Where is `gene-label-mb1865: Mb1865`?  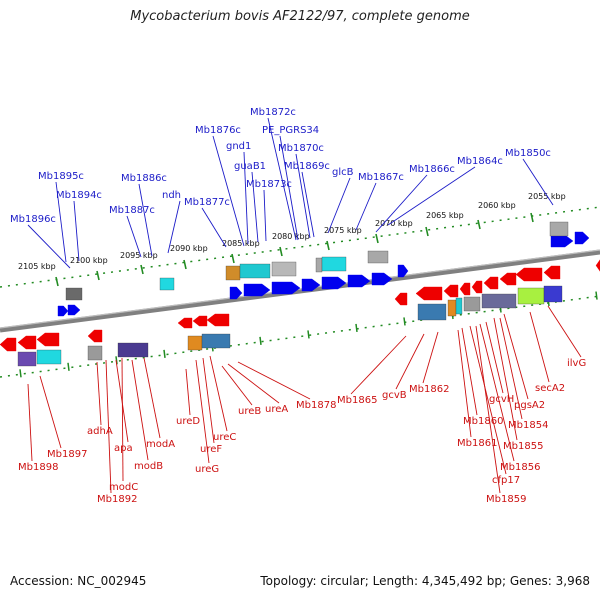
gene-label-mb1865: Mb1865 is located at coordinates (357, 400).